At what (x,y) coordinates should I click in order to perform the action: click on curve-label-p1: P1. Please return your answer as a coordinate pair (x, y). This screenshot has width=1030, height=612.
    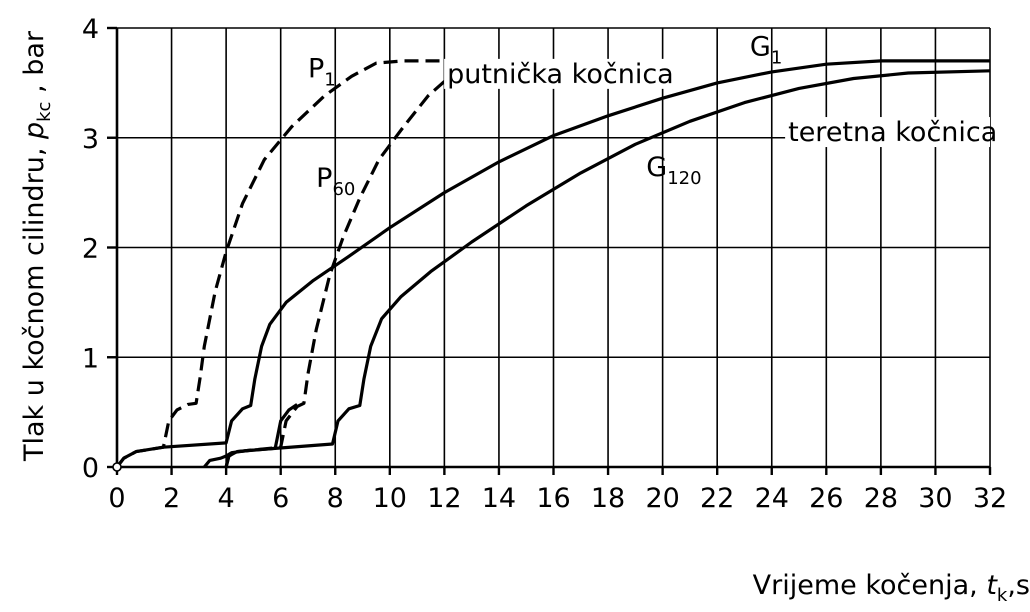
    Looking at the image, I should click on (322, 71).